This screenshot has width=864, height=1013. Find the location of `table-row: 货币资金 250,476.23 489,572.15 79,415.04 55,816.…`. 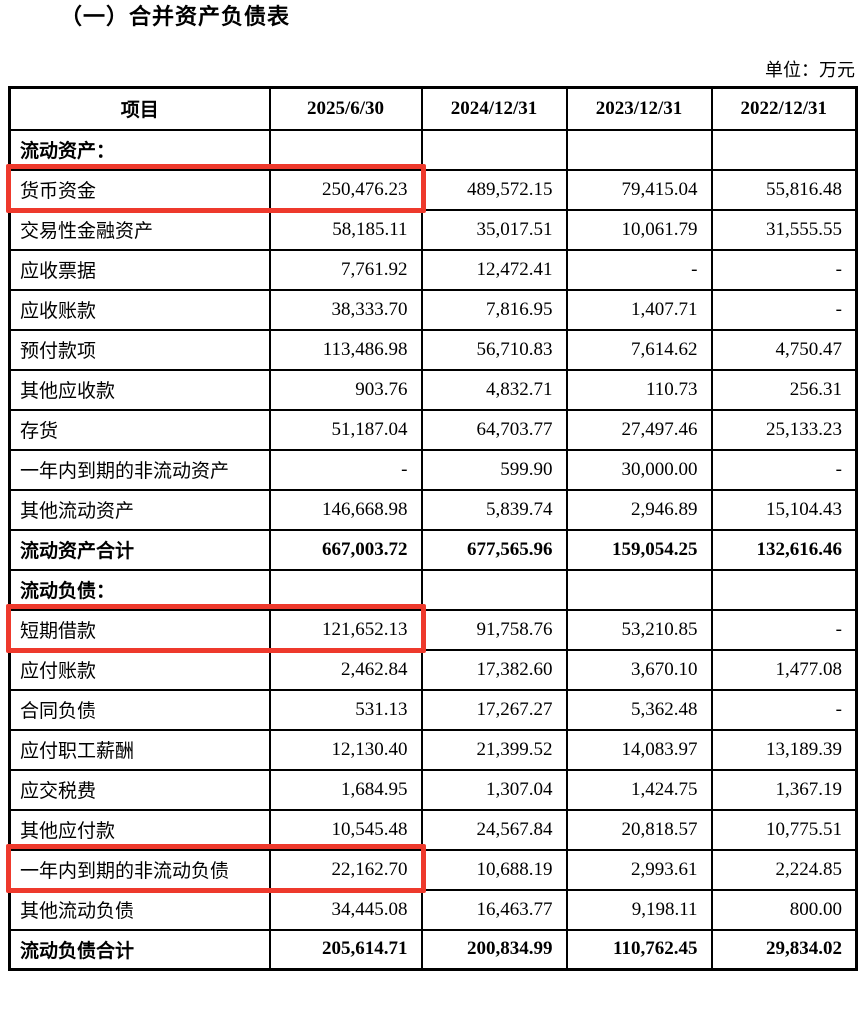

table-row: 货币资金 250,476.23 489,572.15 79,415.04 55,816.… is located at coordinates (433, 189).